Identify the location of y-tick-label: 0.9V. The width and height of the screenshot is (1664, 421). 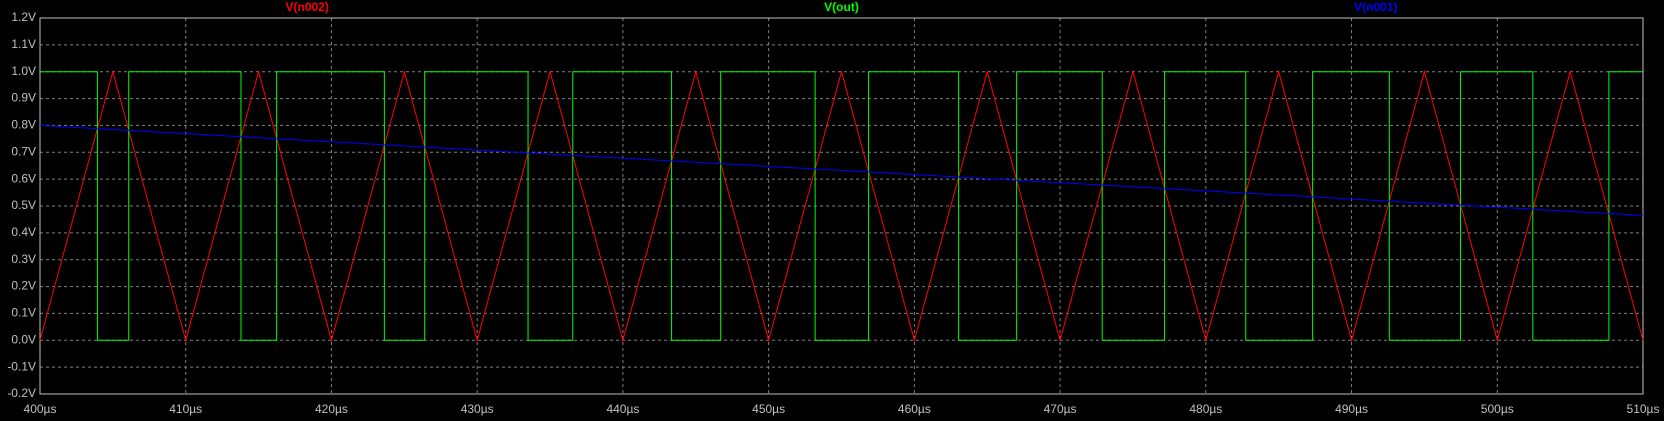
(23, 98).